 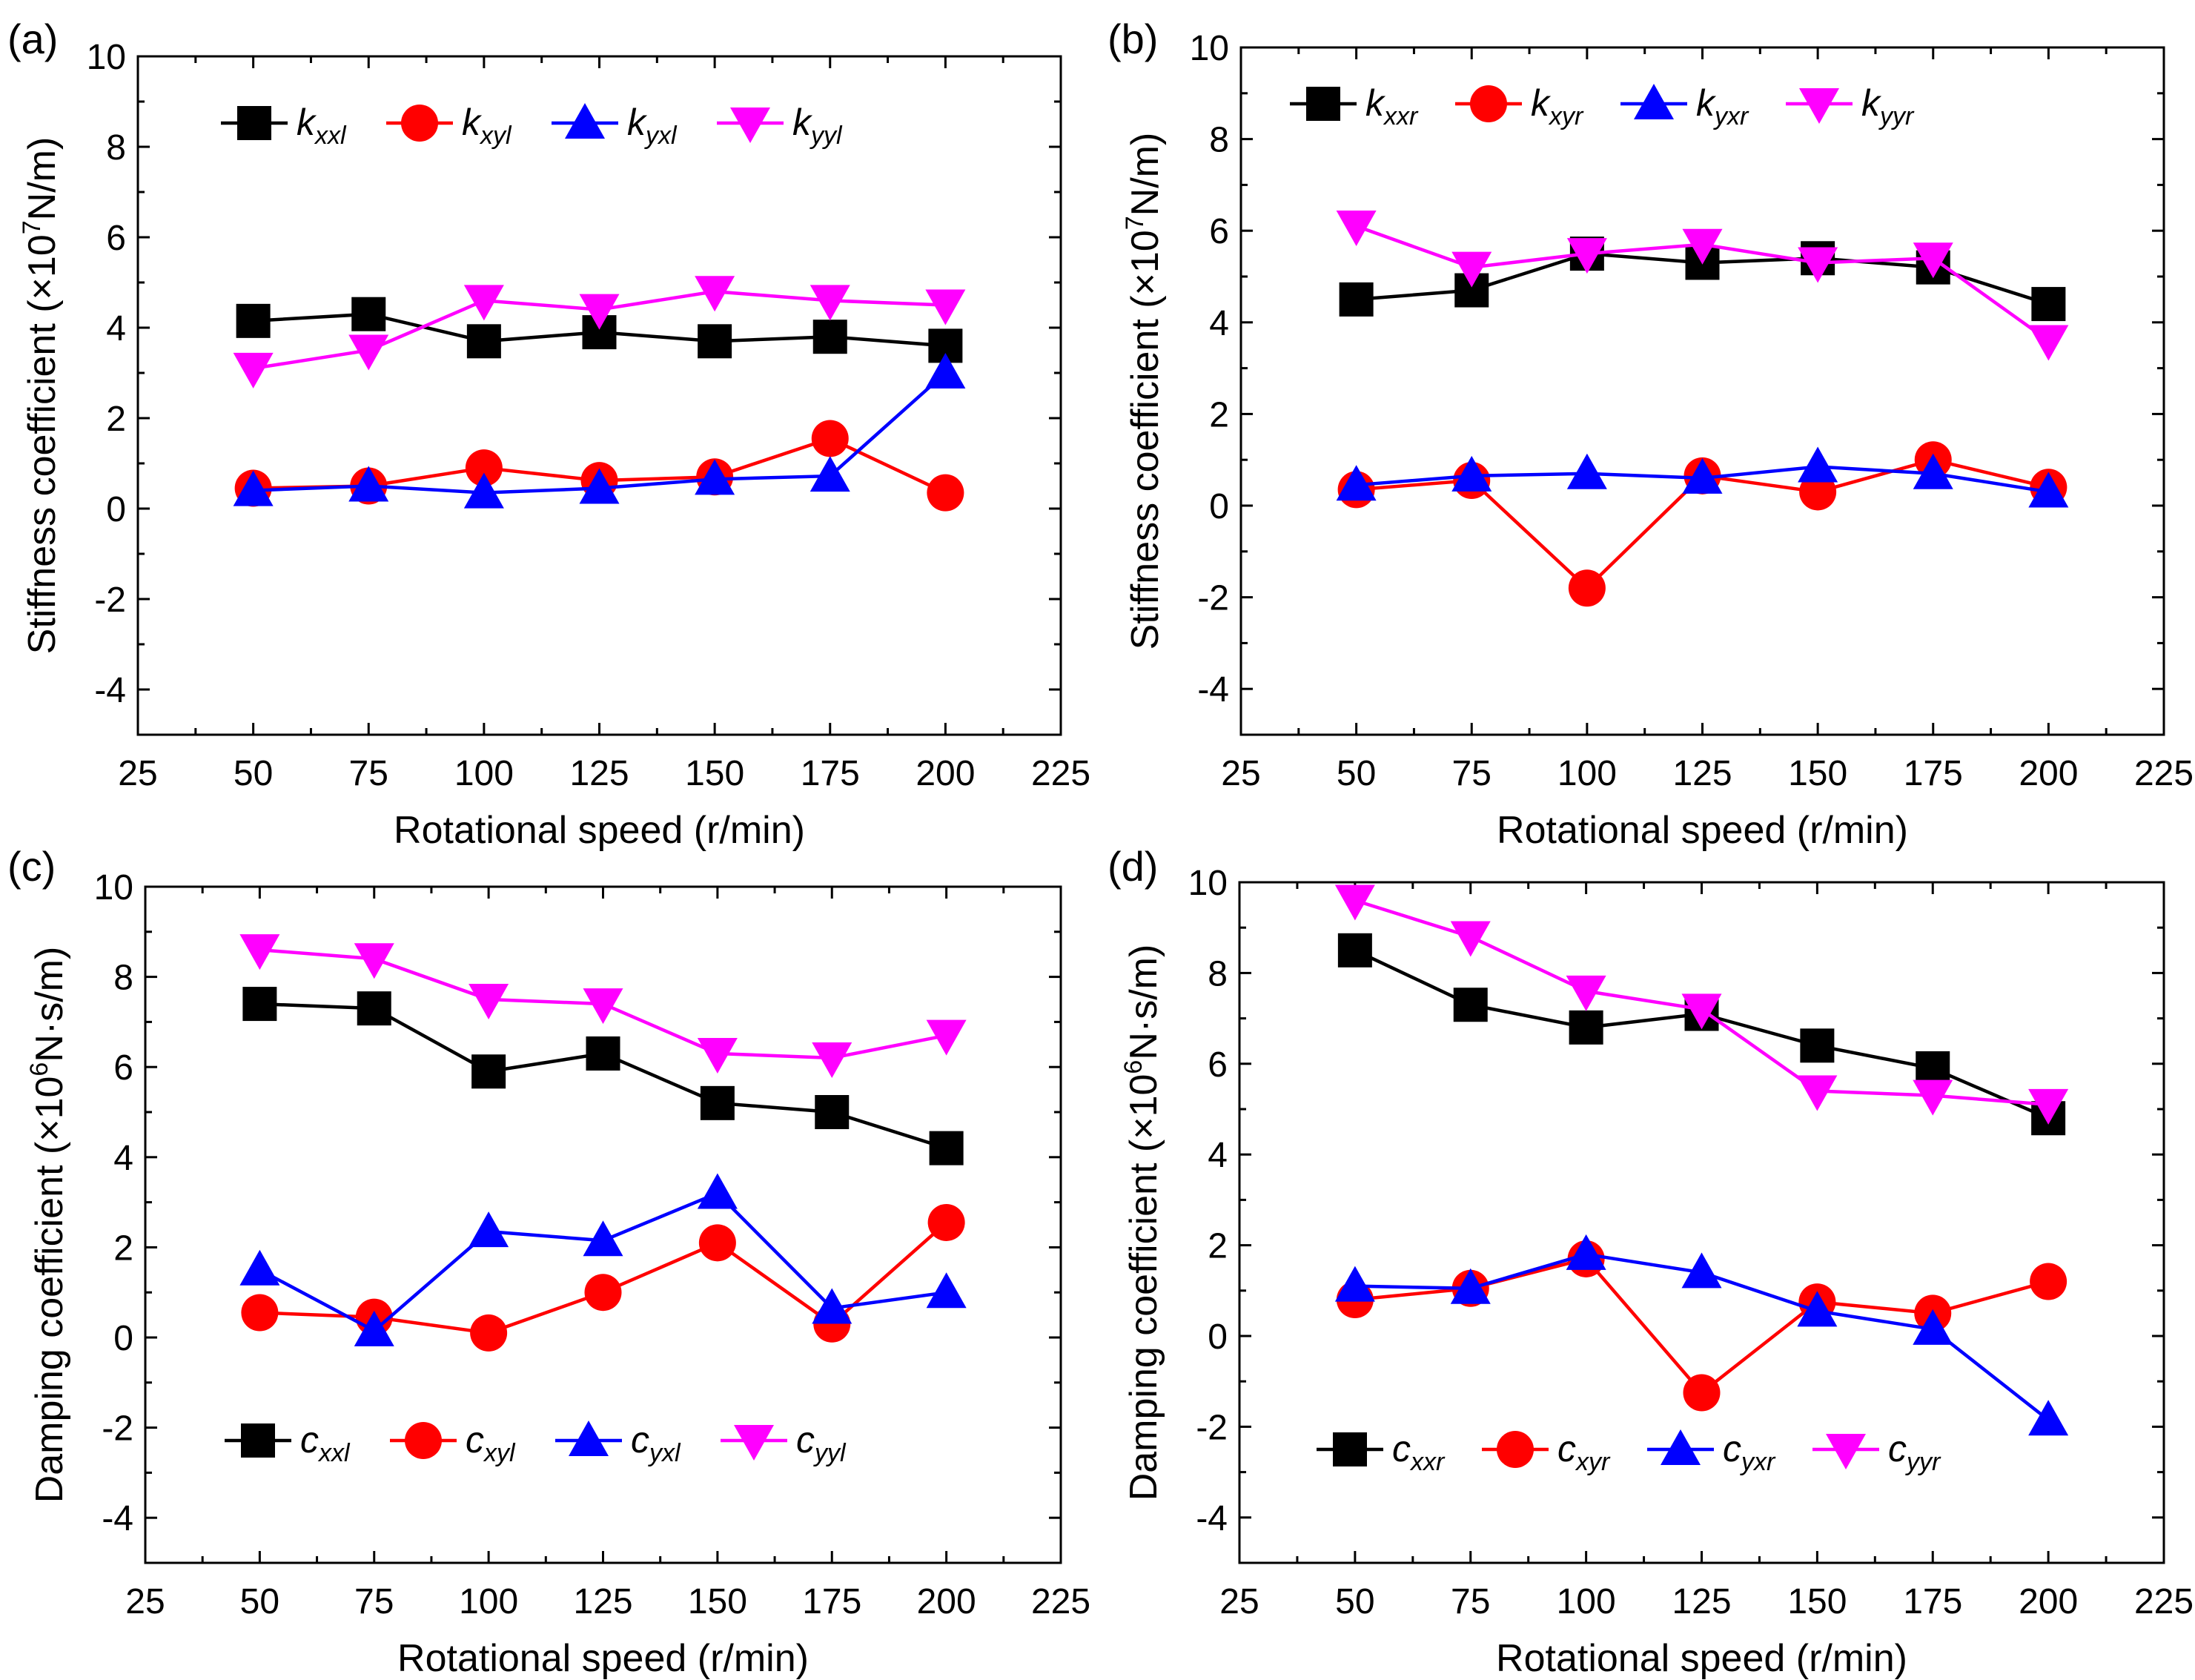 What do you see at coordinates (1213, 690) in the screenshot?
I see `y-tick-label: -4` at bounding box center [1213, 690].